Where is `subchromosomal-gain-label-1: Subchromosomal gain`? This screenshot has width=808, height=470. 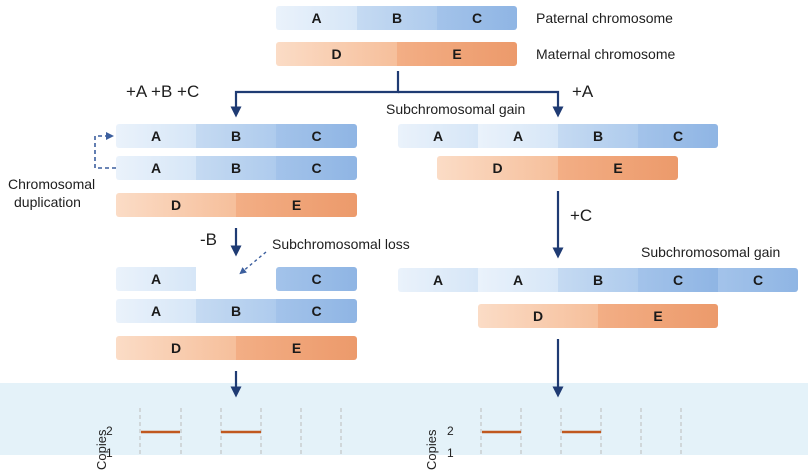 subchromosomal-gain-label-1: Subchromosomal gain is located at coordinates (456, 109).